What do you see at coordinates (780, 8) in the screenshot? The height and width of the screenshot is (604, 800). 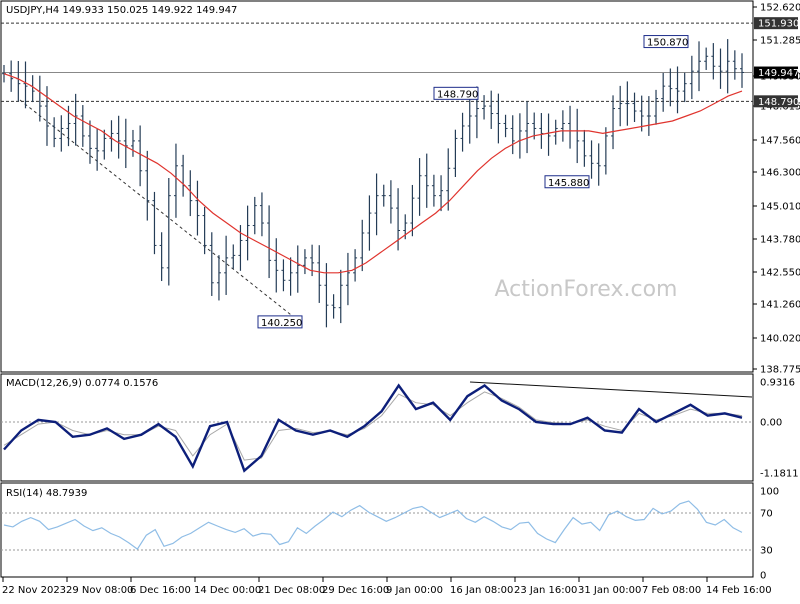 I see `price-y-tick-label: 152.620` at bounding box center [780, 8].